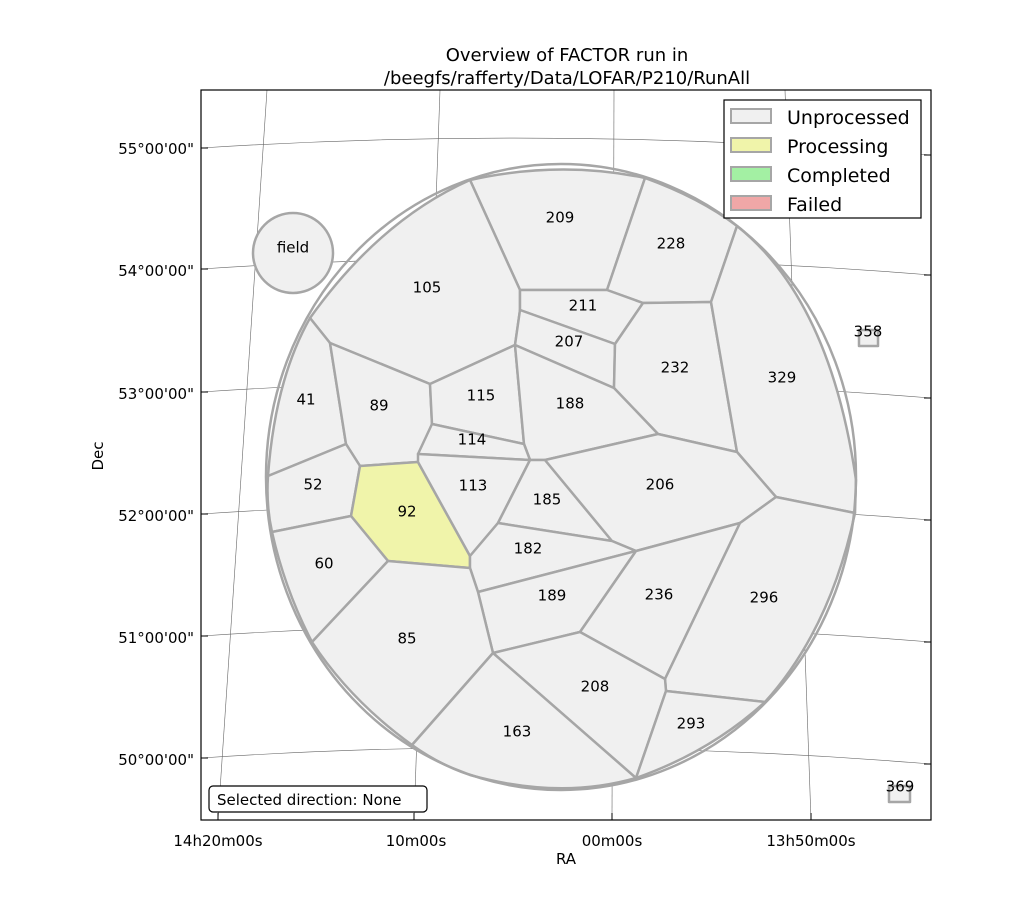 This screenshot has height=912, width=1012. I want to click on xtick-label: 13h50m00s, so click(810, 841).